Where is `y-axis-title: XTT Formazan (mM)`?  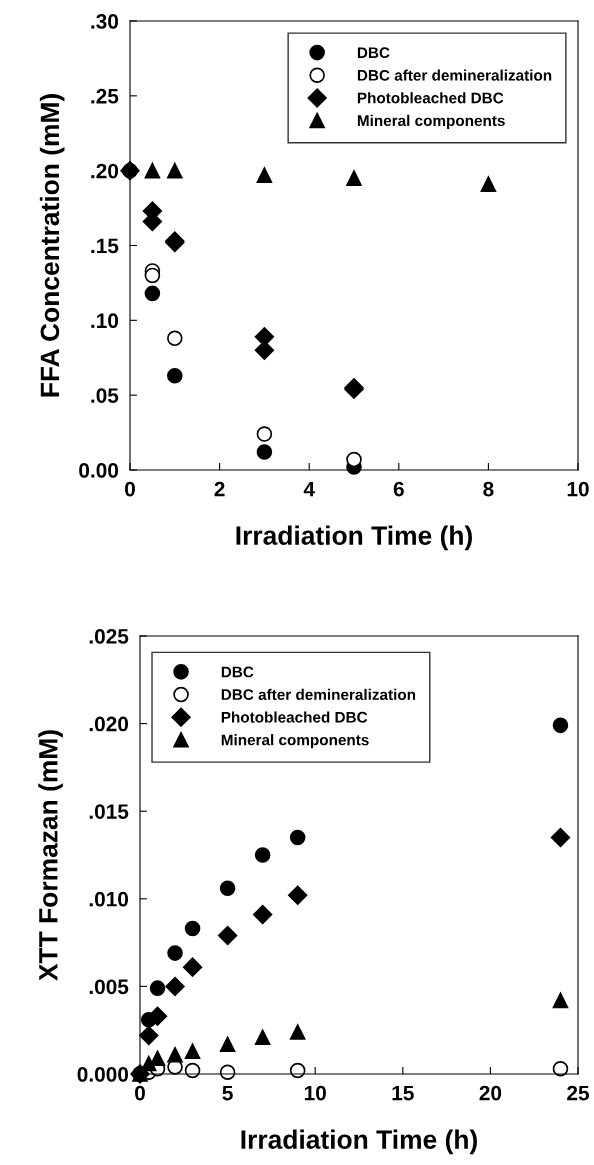 y-axis-title: XTT Formazan (mM) is located at coordinates (50, 855).